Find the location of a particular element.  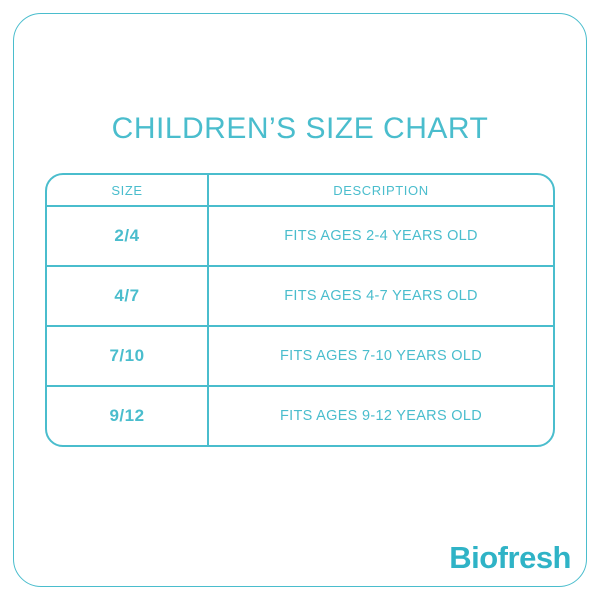

table-row: 7/10 FITS AGES 7-10 YEARS OLD is located at coordinates (300, 355).